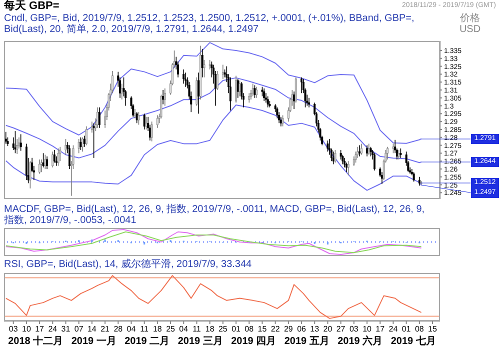 Image resolution: width=500 pixels, height=352 pixels. I want to click on x-tick-label: 31, so click(66, 329).